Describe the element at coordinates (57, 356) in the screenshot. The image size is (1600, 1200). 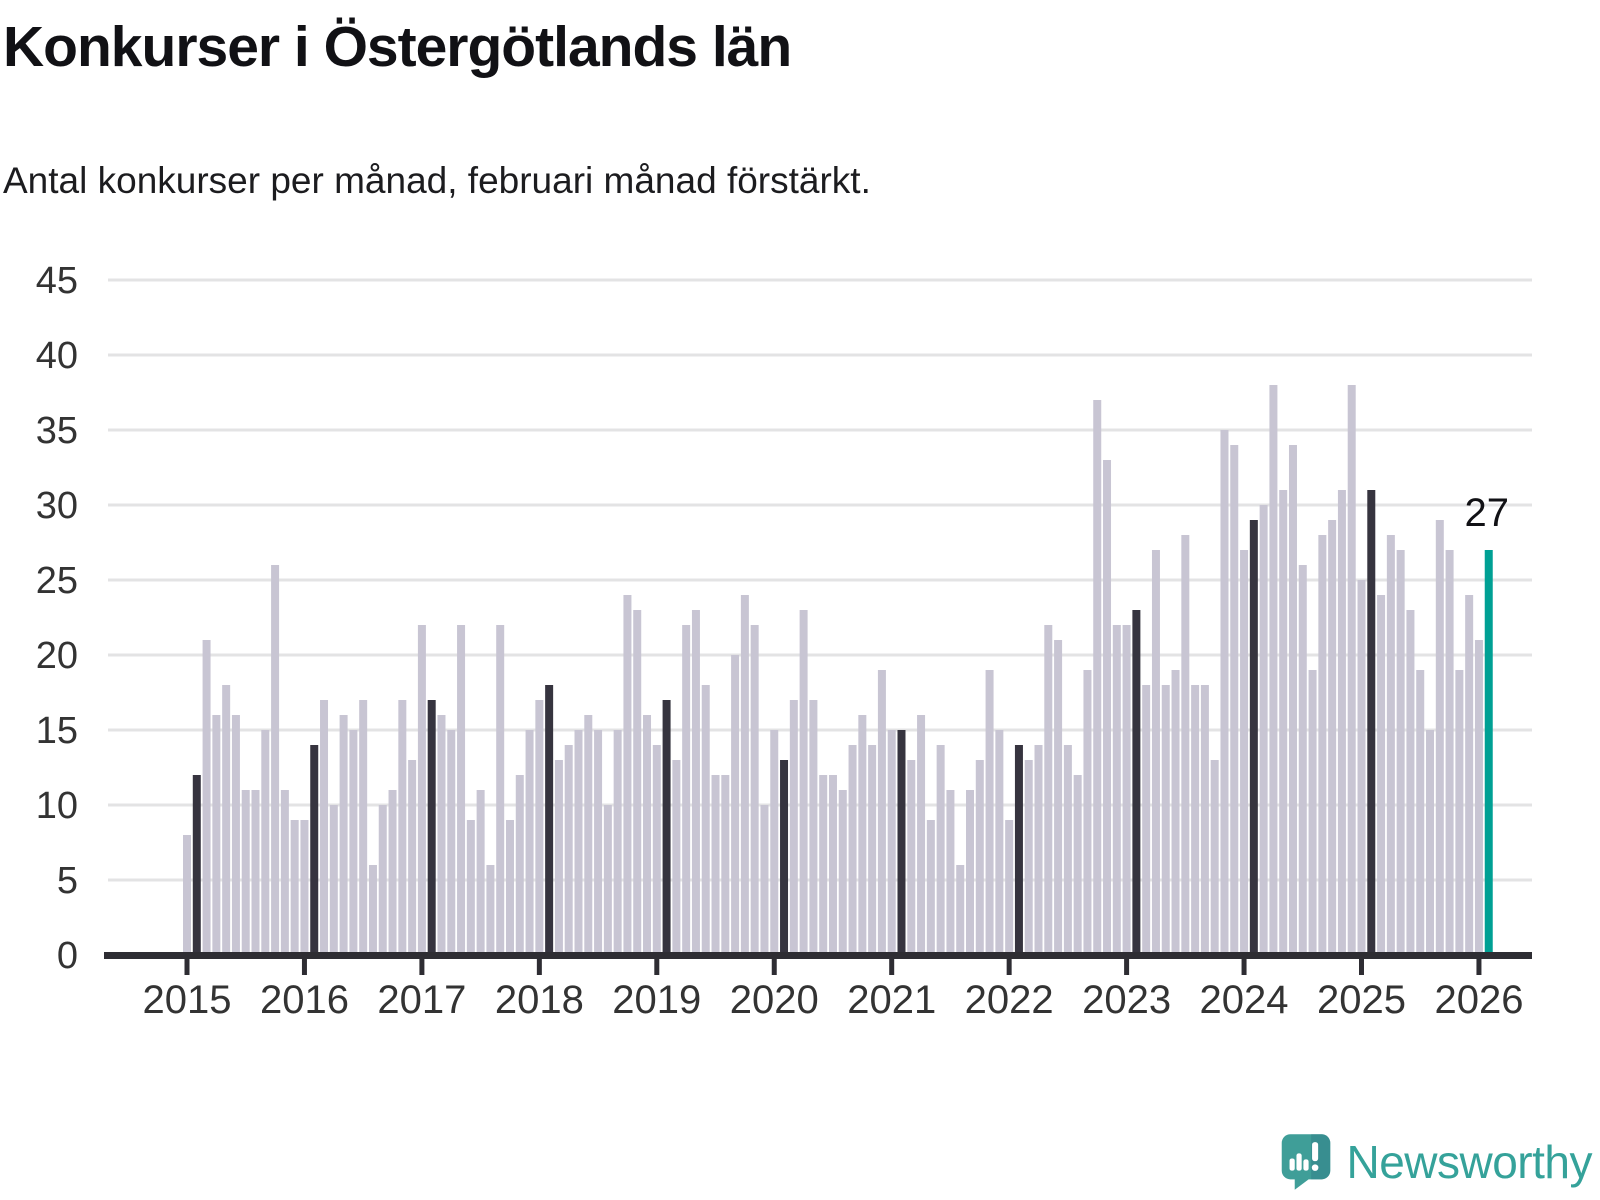
I see `y-tick-label: 40` at that location.